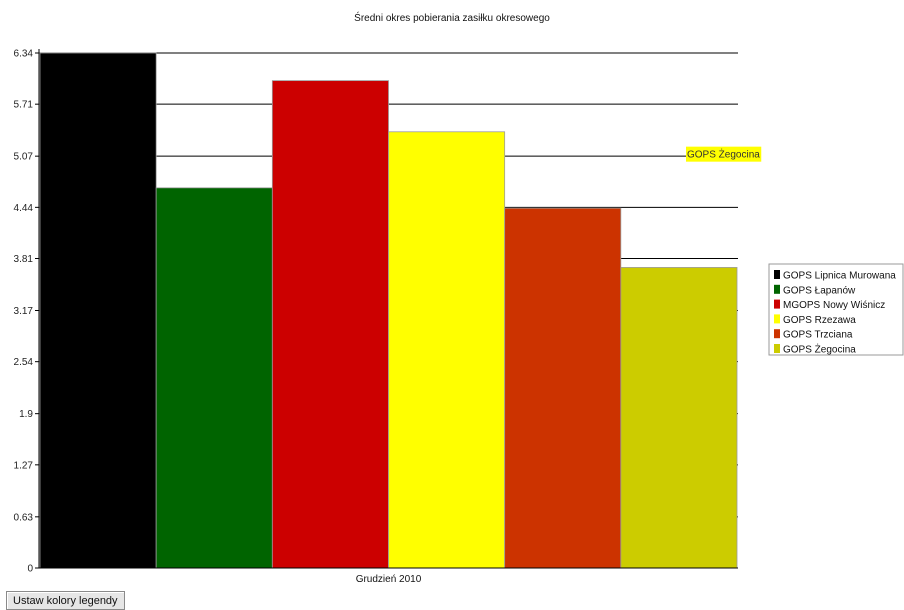  What do you see at coordinates (24, 259) in the screenshot?
I see `y-tick-label: 3.81` at bounding box center [24, 259].